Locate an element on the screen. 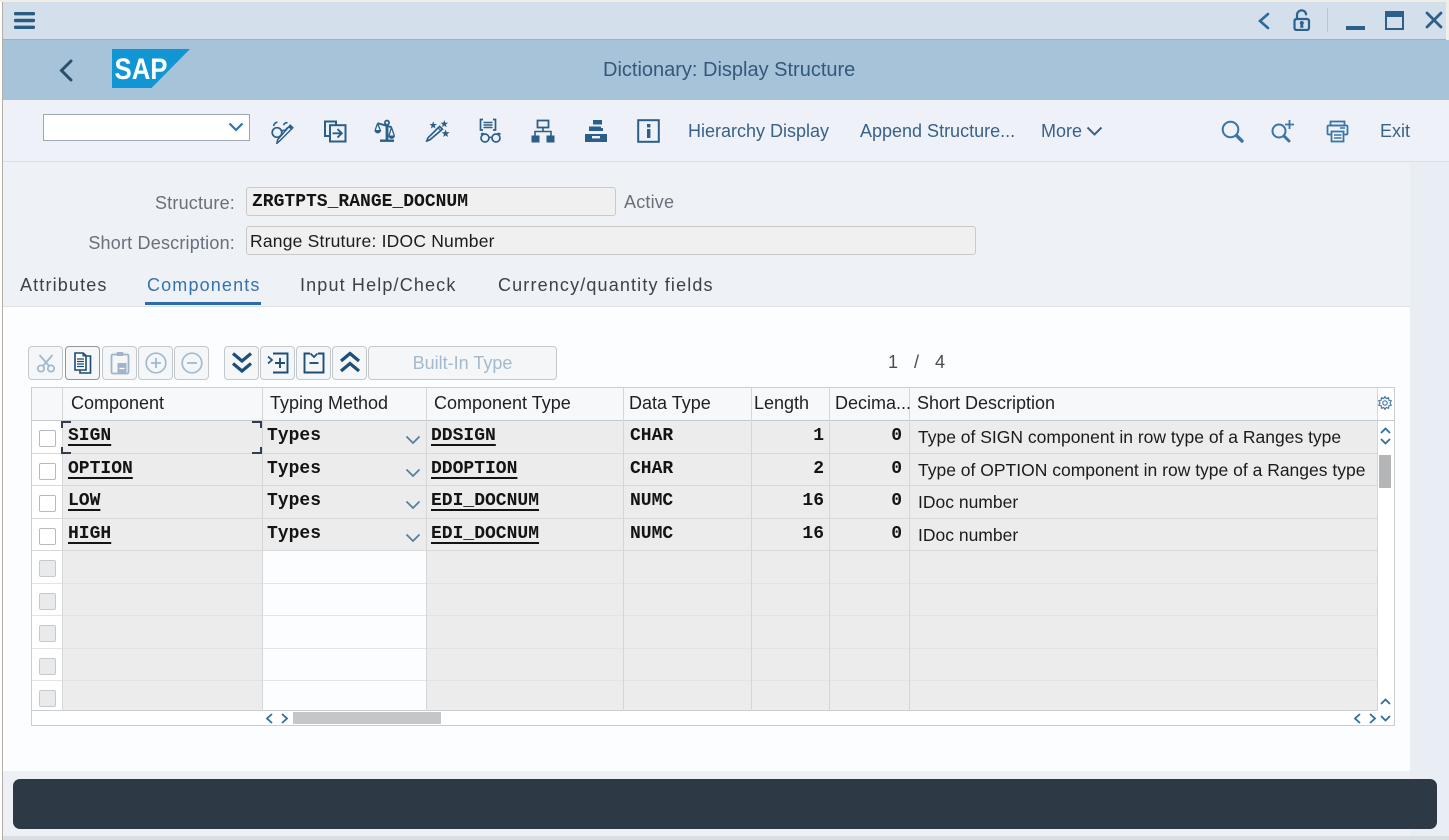 This screenshot has height=840, width=1449. svg-text: SAP is located at coordinates (141, 69).